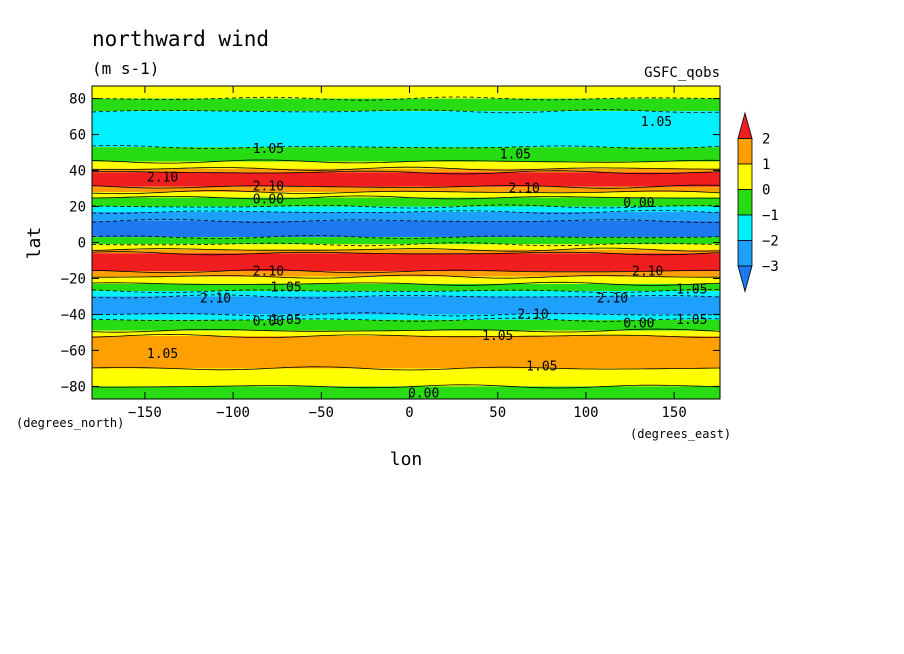  Describe the element at coordinates (77, 172) in the screenshot. I see `y-tick-label: 40` at that location.